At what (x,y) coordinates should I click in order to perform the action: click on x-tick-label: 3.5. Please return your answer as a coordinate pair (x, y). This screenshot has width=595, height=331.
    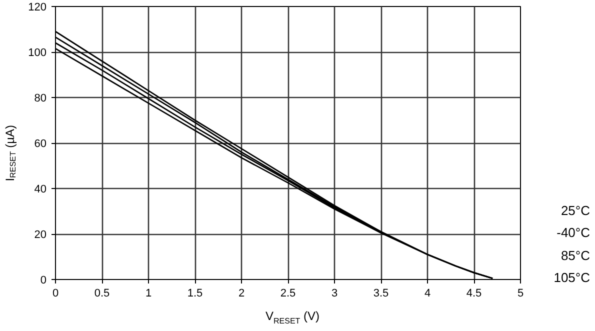
    Looking at the image, I should click on (381, 294).